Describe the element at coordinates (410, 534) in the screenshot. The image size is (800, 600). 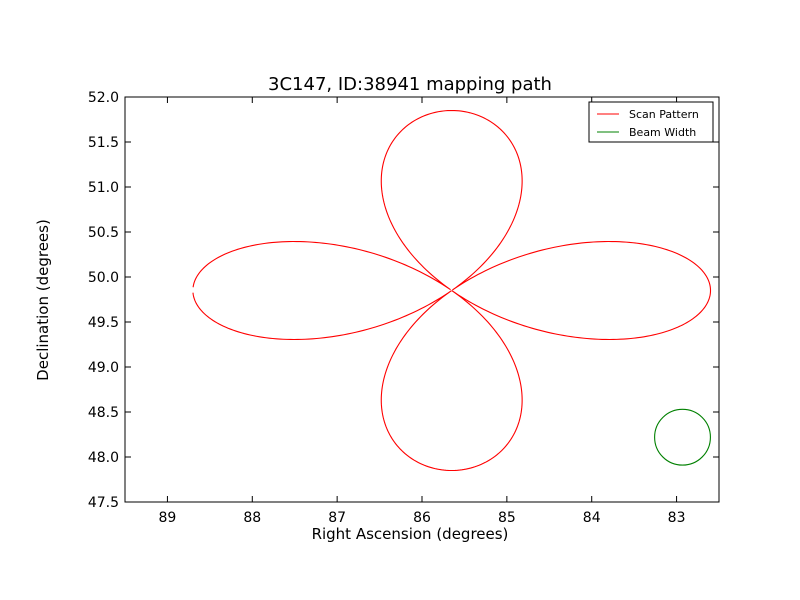
I see `x-axis-label: Right Ascension (degrees)` at that location.